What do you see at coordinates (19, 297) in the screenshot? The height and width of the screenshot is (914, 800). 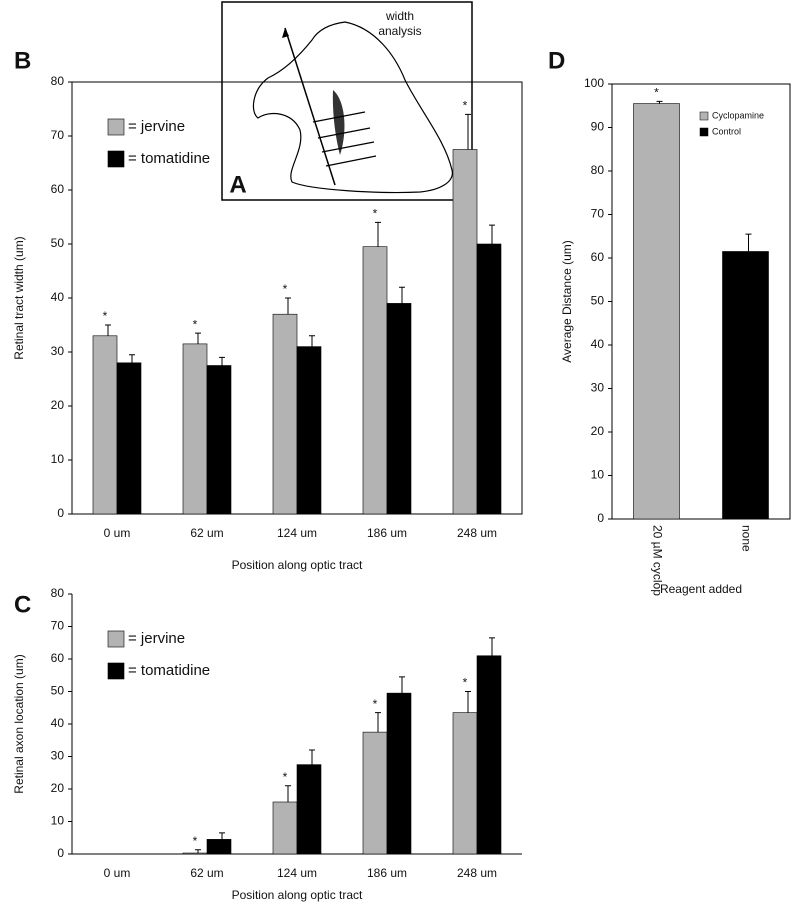 I see `y-axis-title: Retinal tract width (um)` at bounding box center [19, 297].